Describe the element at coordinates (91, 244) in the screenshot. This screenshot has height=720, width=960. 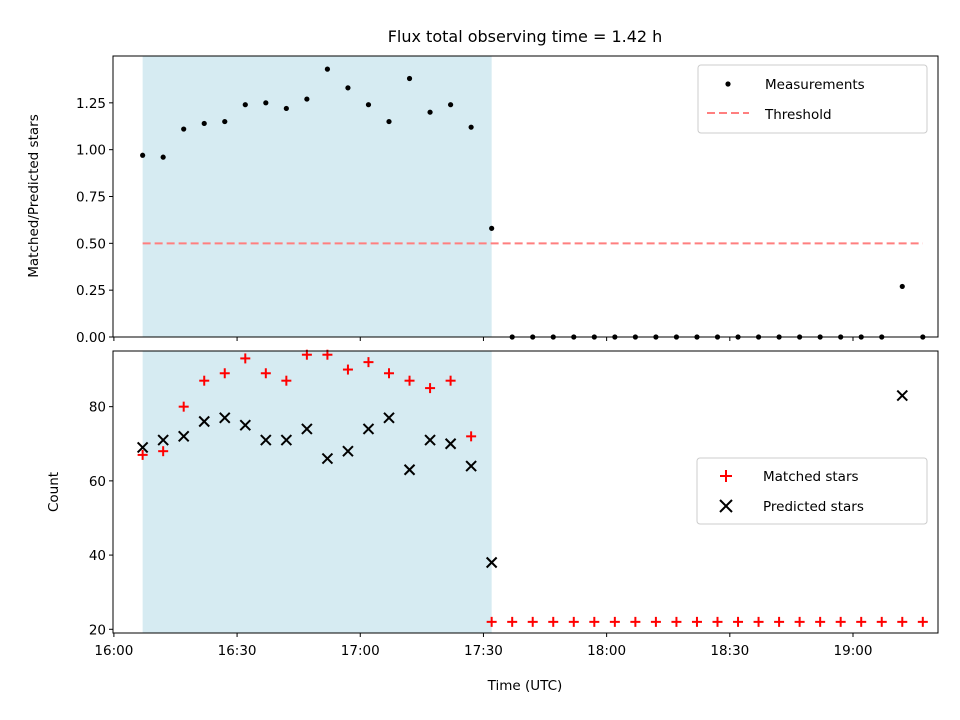
I see `y-tick-label: 0.50` at that location.